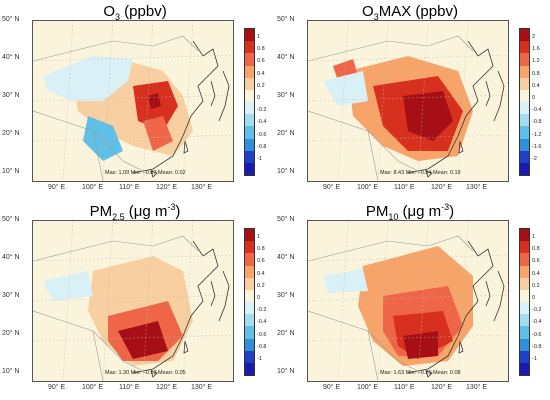 The height and width of the screenshot is (400, 550). I want to click on colorbar-label: -1.6, so click(537, 146).